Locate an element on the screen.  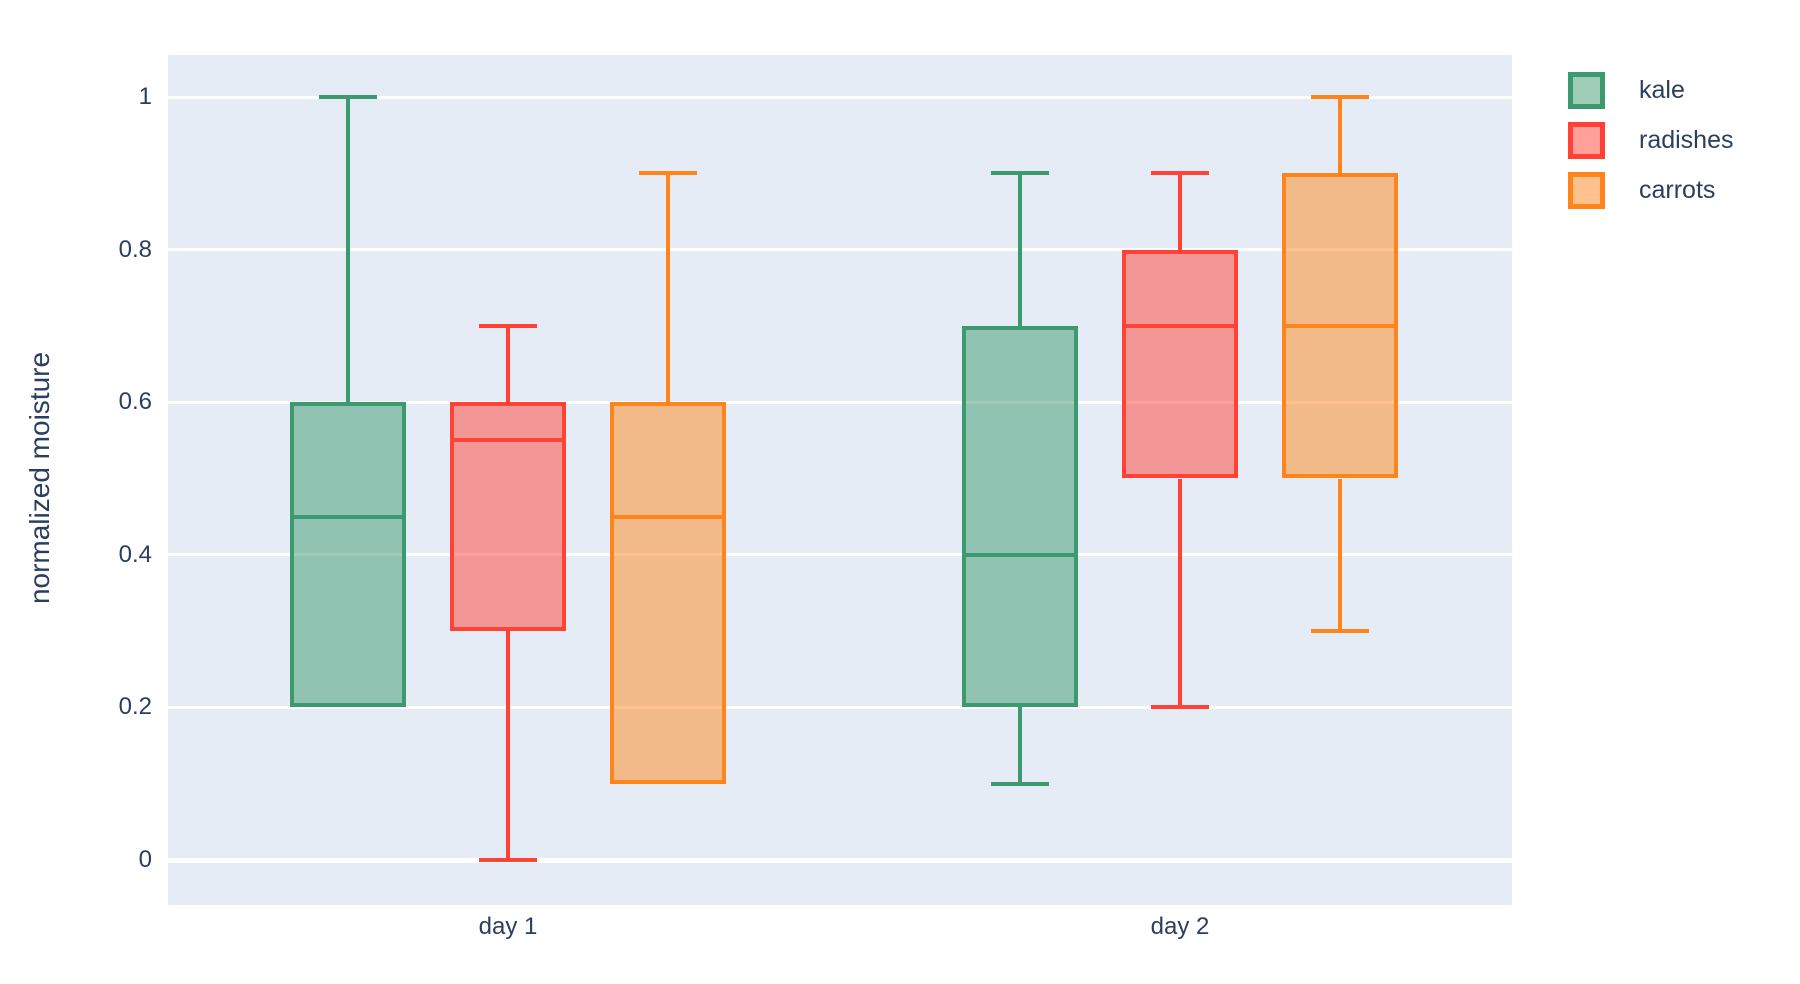
legend-item-label: radishes is located at coordinates (1686, 140).